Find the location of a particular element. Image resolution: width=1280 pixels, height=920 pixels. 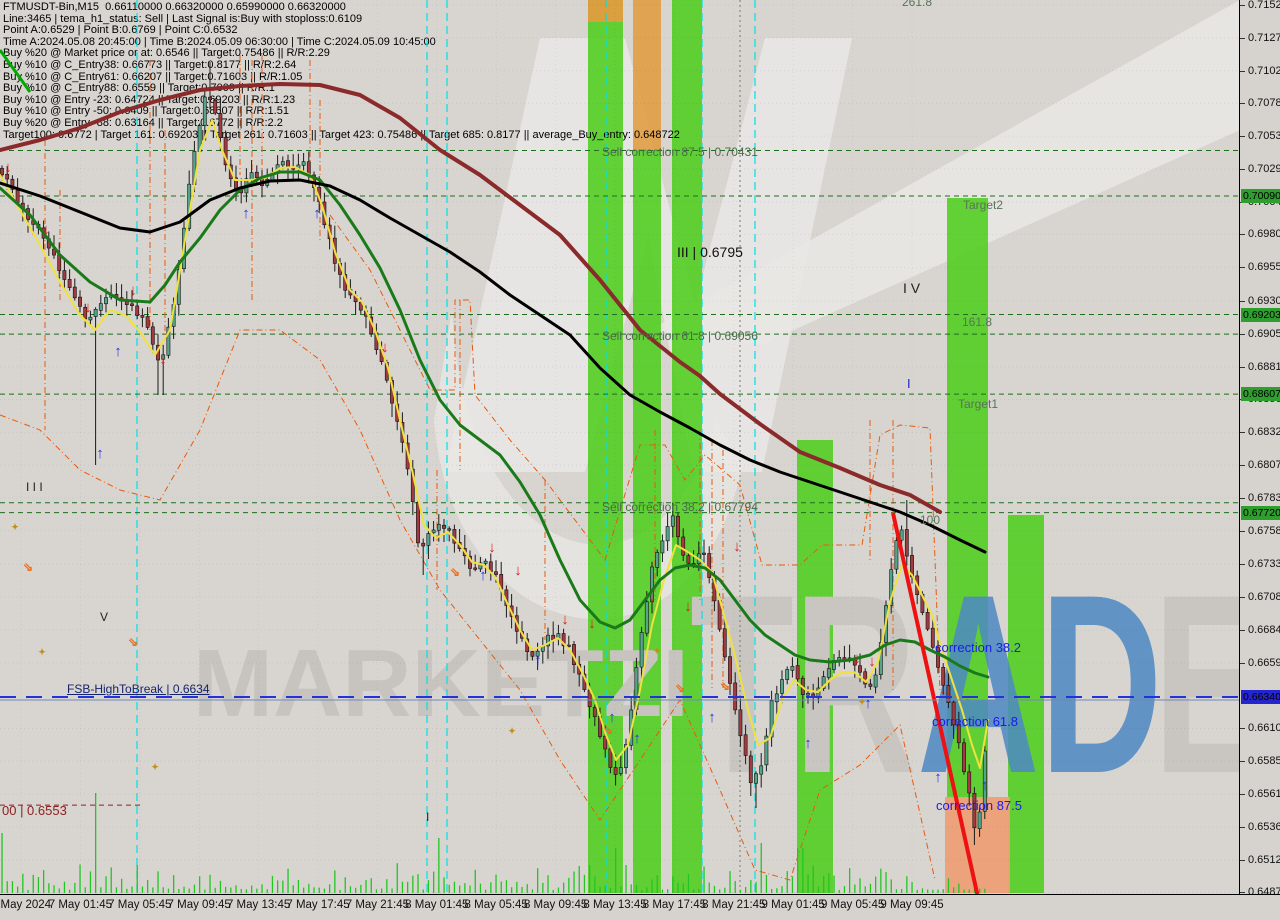

price-tick-label: 0.69802 is located at coordinates (1264, 234).